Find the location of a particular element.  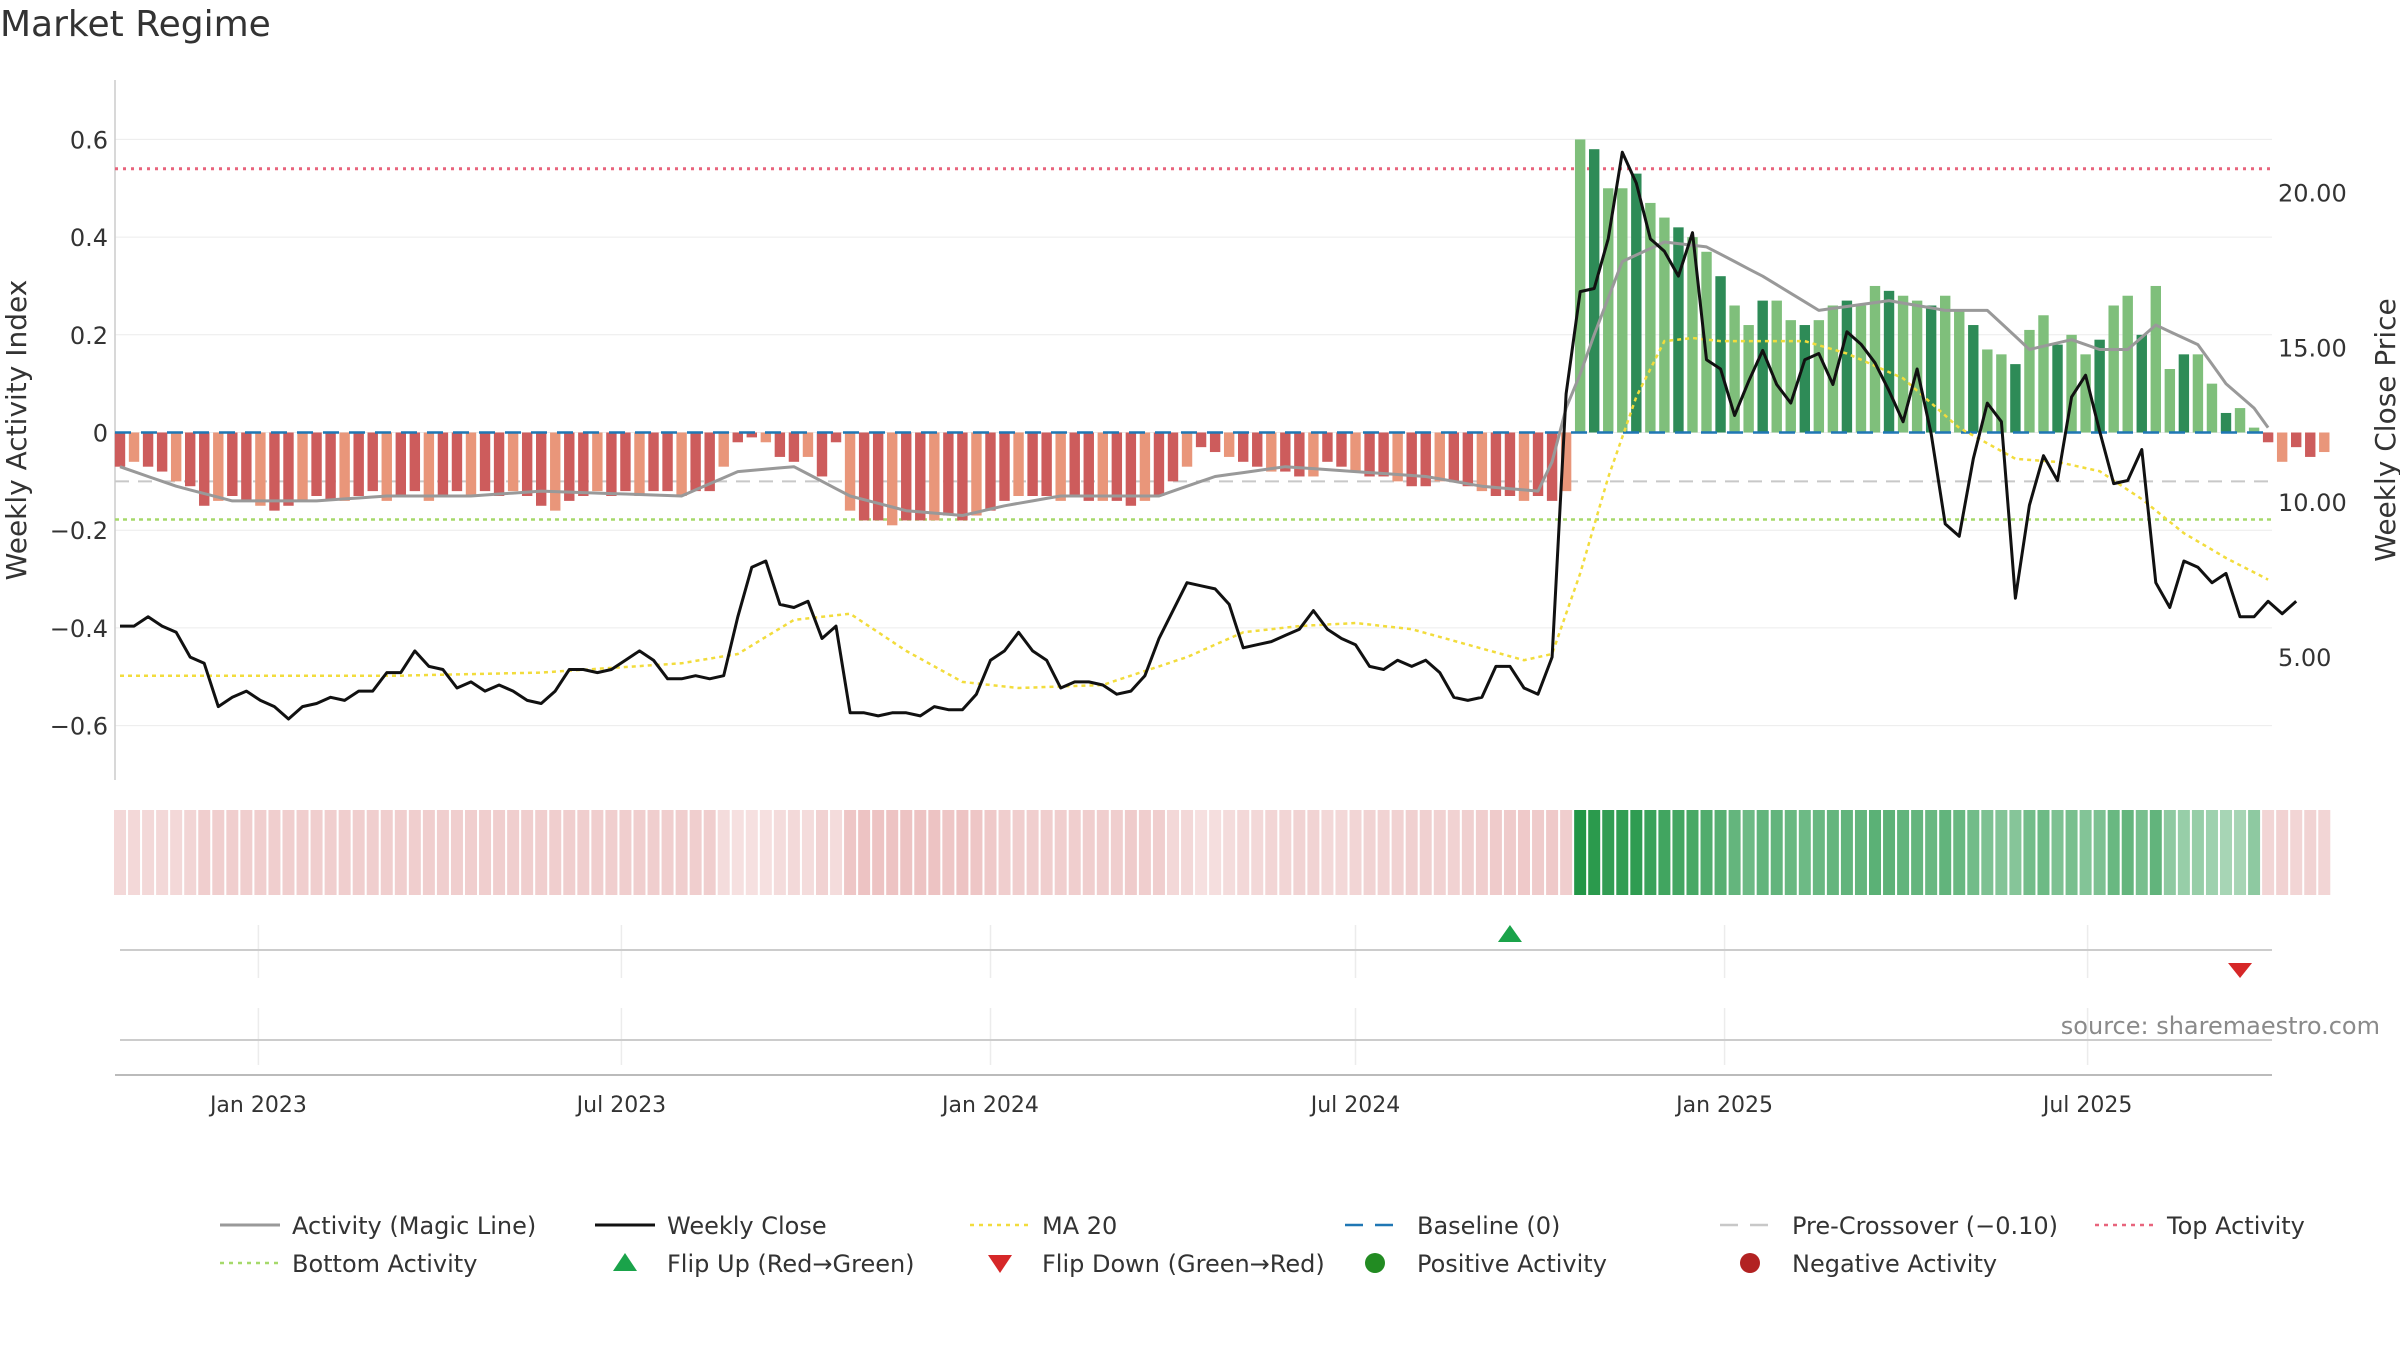

right-axis-ticks: 20.00 15.00 10.00 5.00 is located at coordinates (2312, 425).